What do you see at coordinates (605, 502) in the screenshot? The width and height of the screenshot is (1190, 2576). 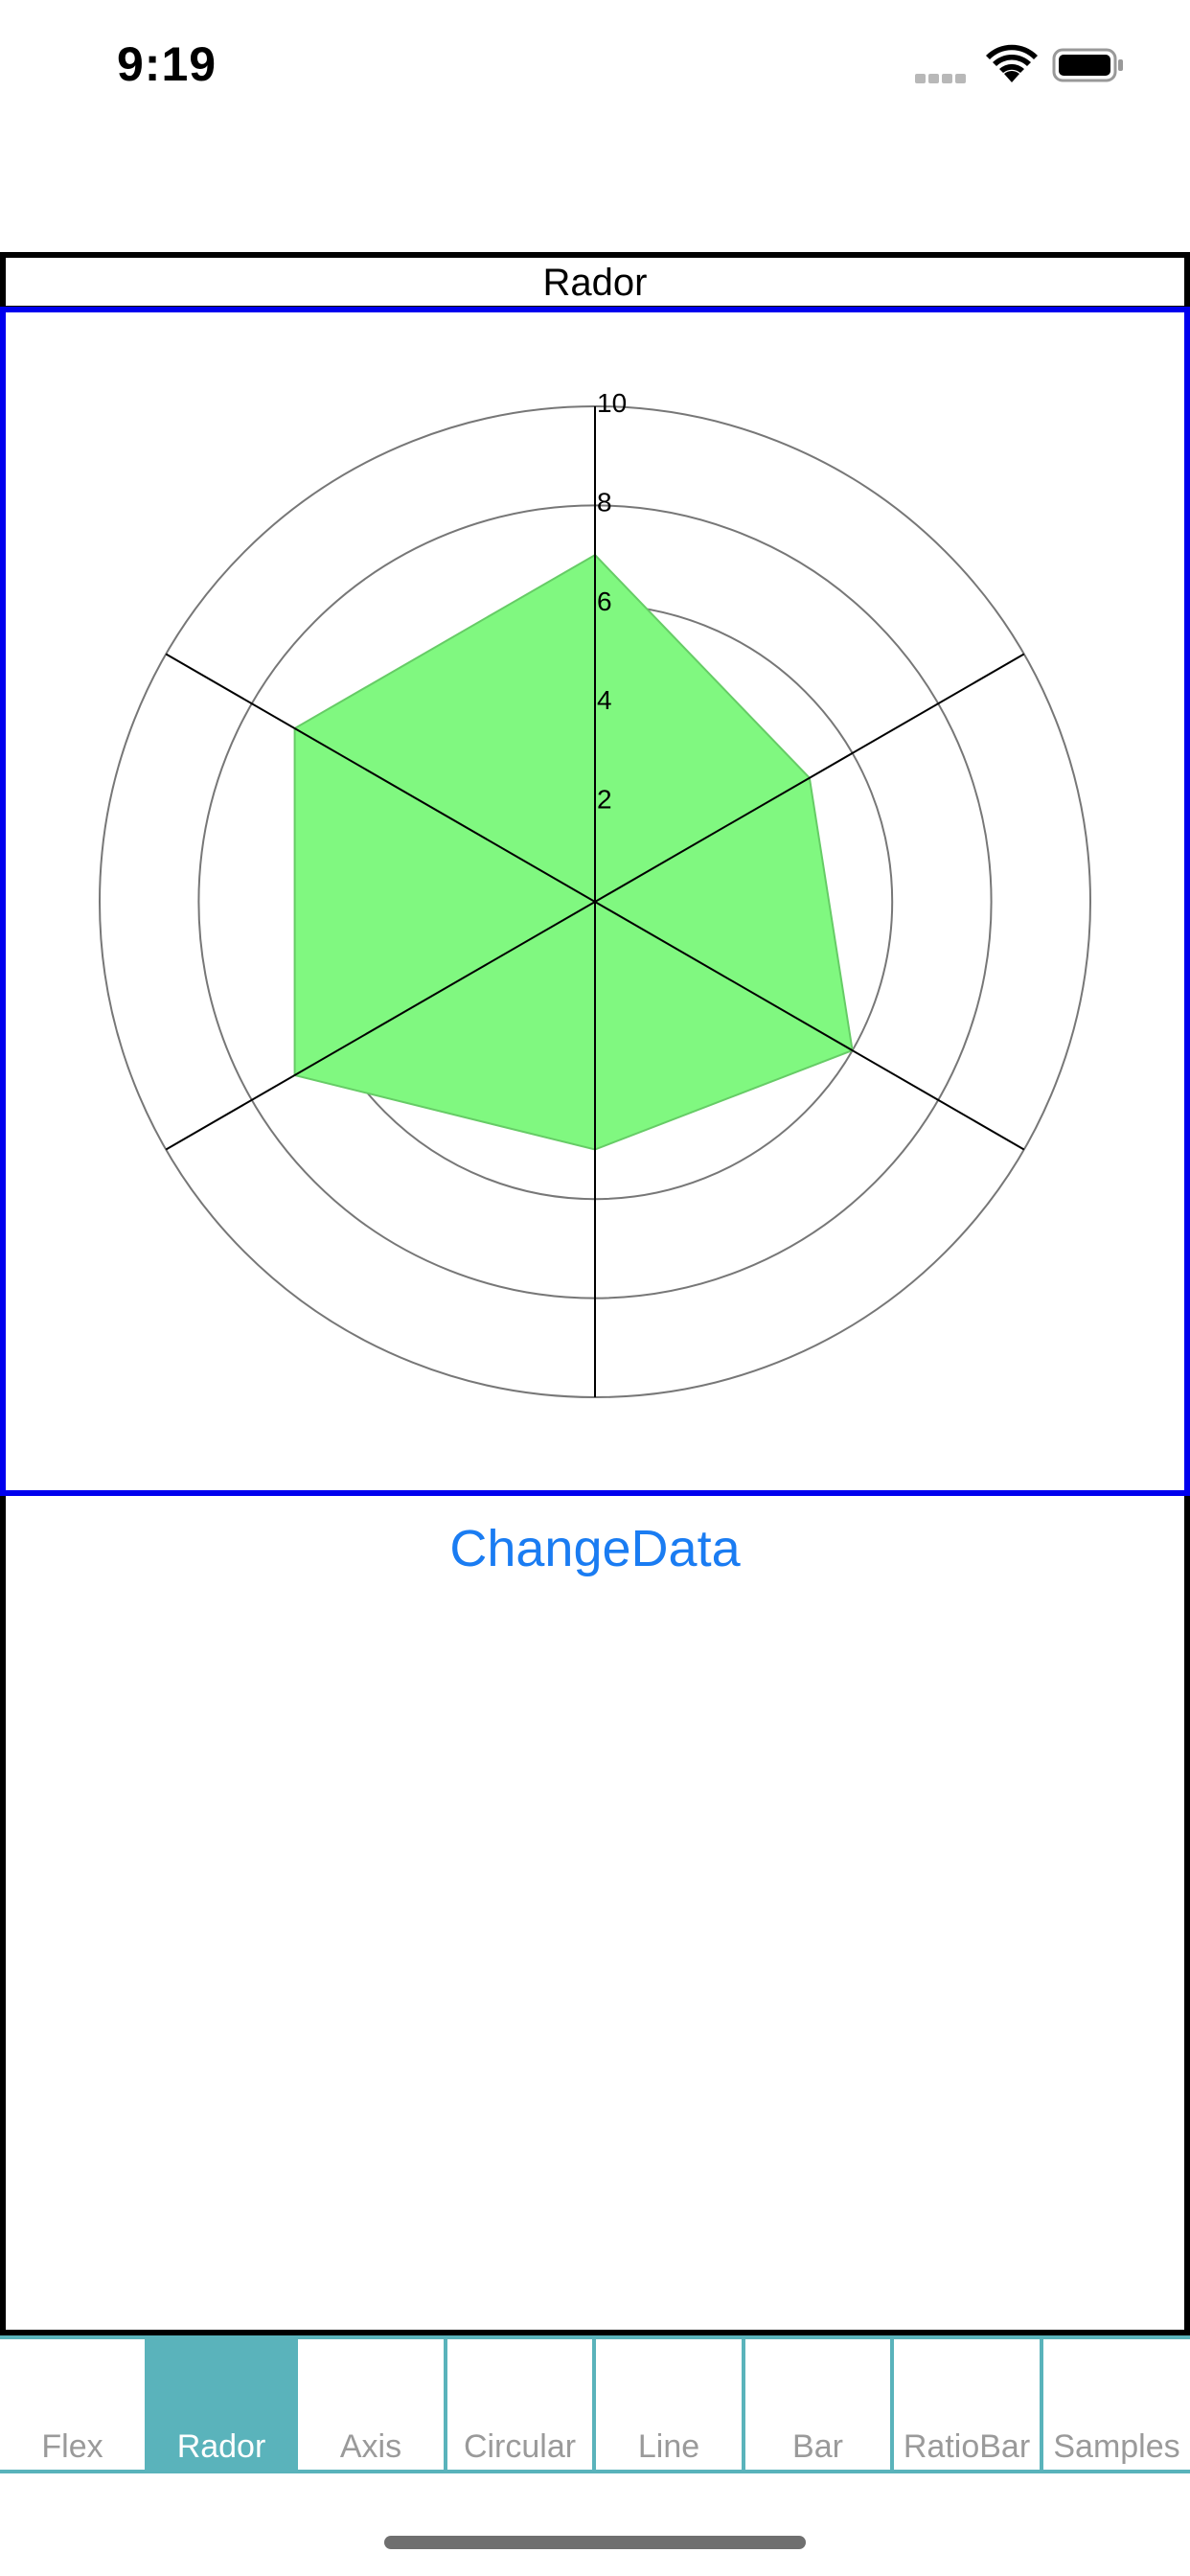 I see `radar-tick-label: 8` at bounding box center [605, 502].